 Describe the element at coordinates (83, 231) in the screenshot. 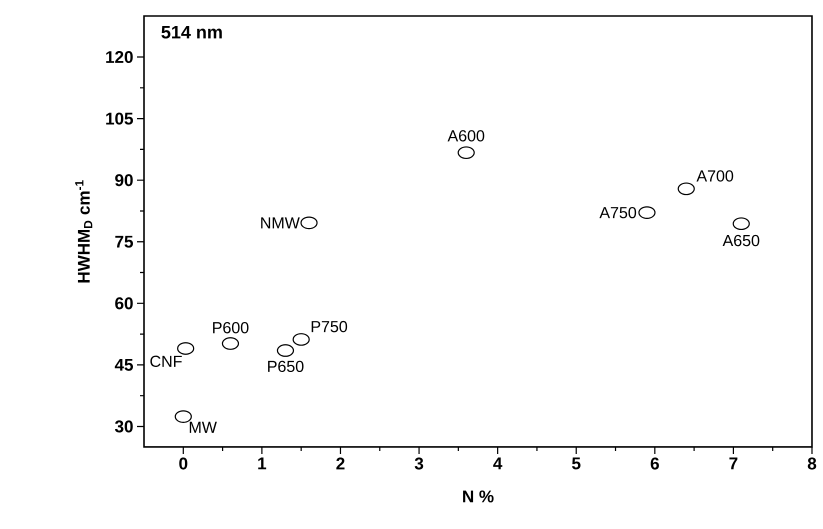

I see `y-axis-title: HWHM$_{D}$ cm$^{-1}$` at that location.